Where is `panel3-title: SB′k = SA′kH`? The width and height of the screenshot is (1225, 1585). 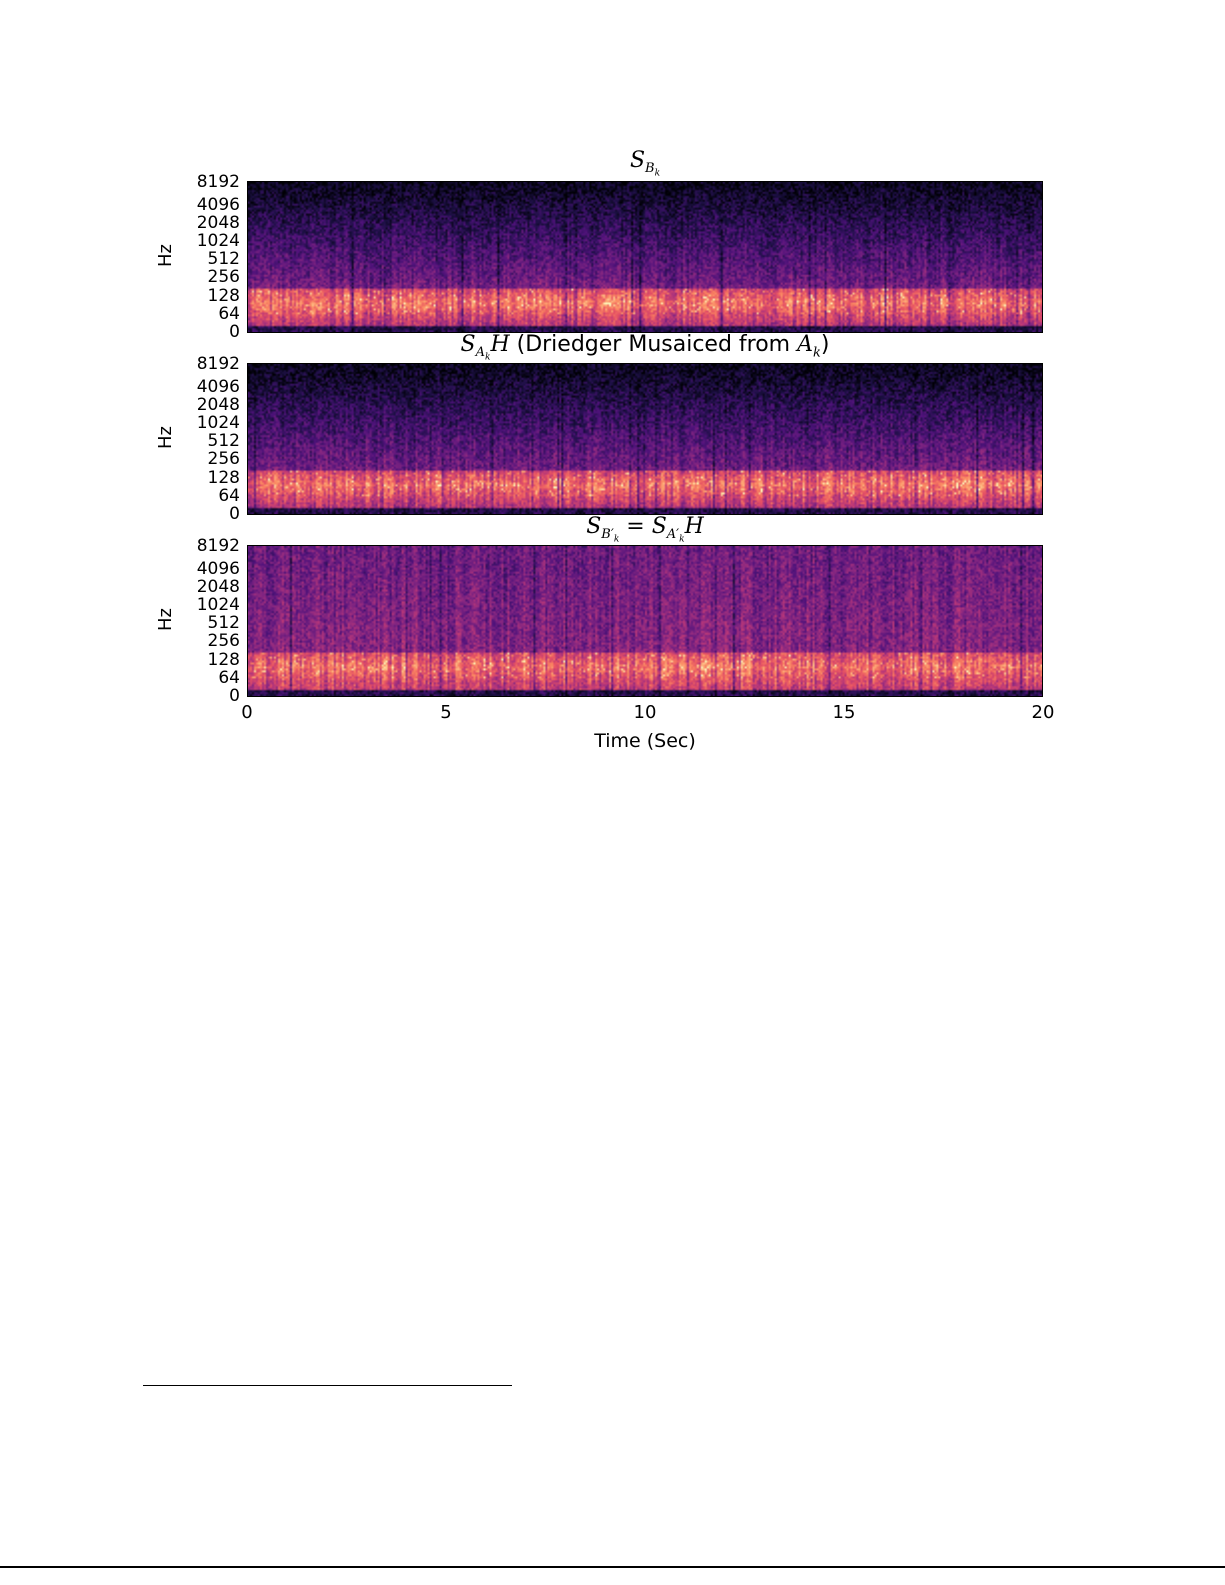
panel3-title: SB′k = SA′kH is located at coordinates (645, 529).